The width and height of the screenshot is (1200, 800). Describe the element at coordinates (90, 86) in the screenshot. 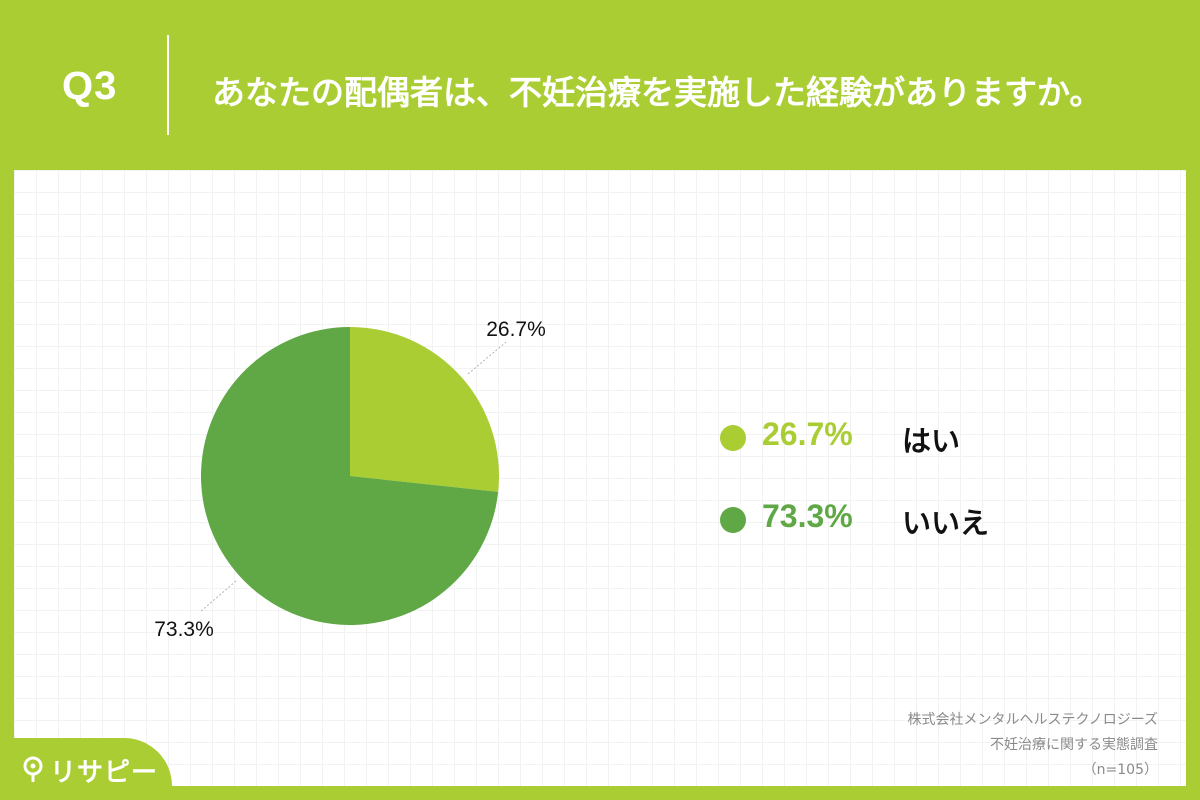

I see `question-number: Q3` at that location.